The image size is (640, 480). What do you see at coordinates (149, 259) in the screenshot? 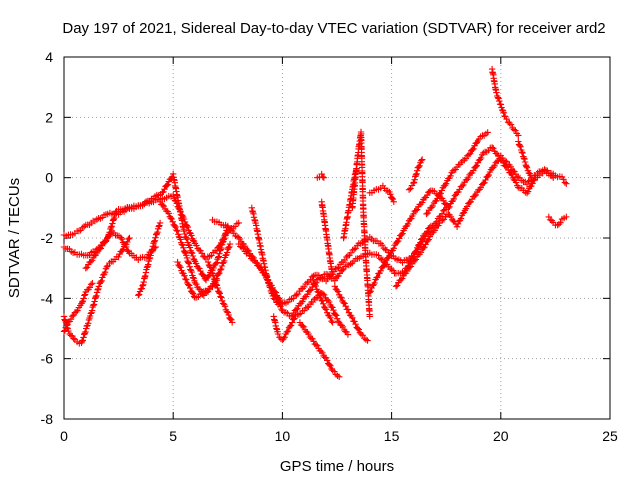
I see `series-arc6` at bounding box center [149, 259].